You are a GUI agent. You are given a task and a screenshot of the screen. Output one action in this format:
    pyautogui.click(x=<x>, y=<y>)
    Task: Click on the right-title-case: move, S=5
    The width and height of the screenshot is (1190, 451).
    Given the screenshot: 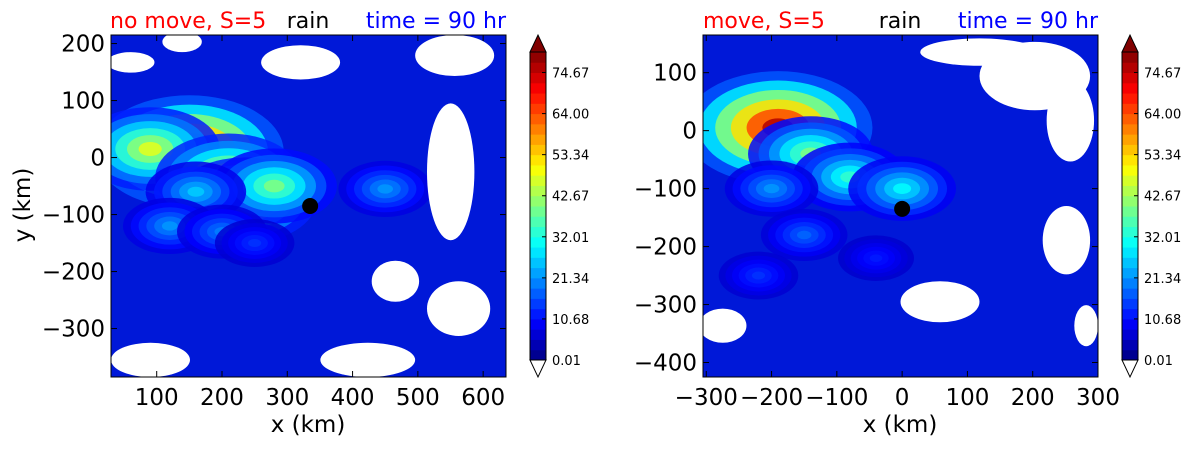 What is the action you would take?
    pyautogui.click(x=764, y=21)
    